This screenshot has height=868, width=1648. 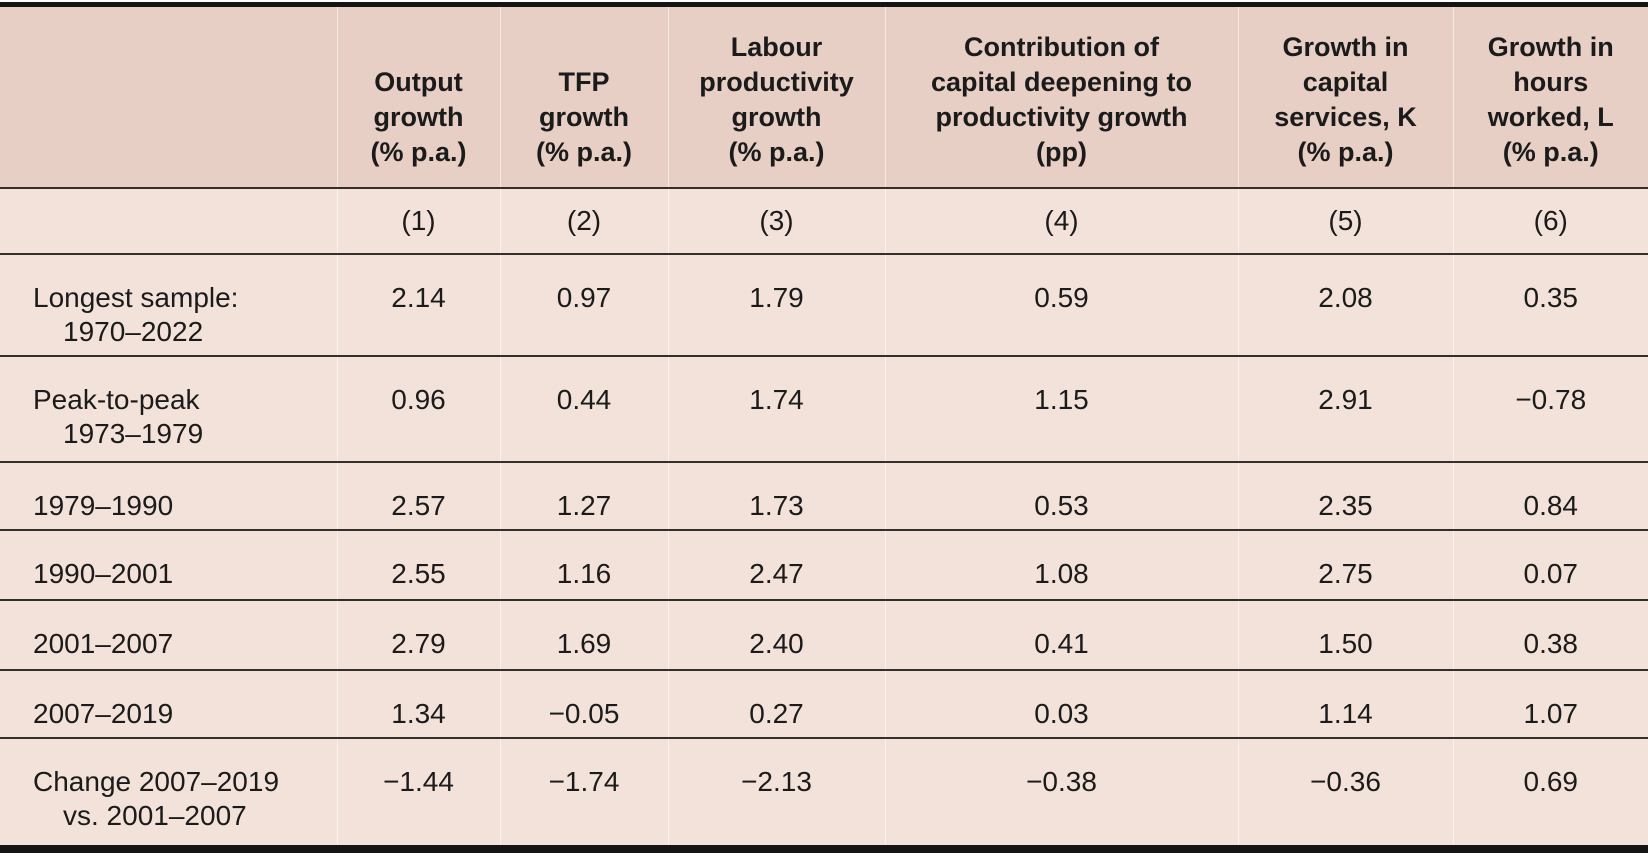 I want to click on data-cell: 2.91, so click(x=1345, y=409).